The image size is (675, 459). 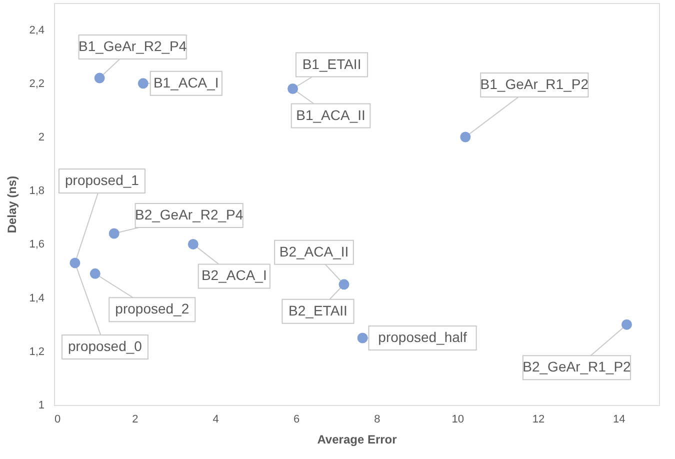 What do you see at coordinates (318, 310) in the screenshot?
I see `annotation: B2_ETAII` at bounding box center [318, 310].